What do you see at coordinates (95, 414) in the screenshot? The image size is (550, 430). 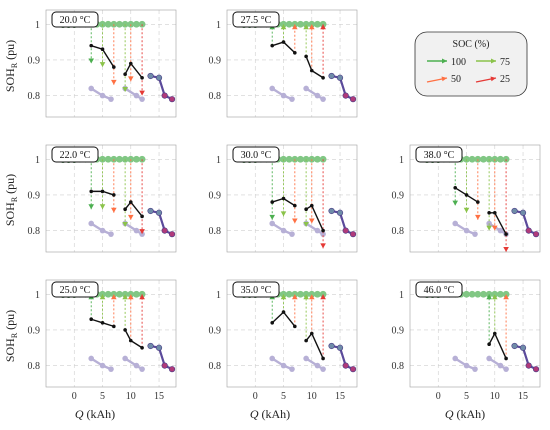 I see `svg-text: Q (kAh)` at bounding box center [95, 414].